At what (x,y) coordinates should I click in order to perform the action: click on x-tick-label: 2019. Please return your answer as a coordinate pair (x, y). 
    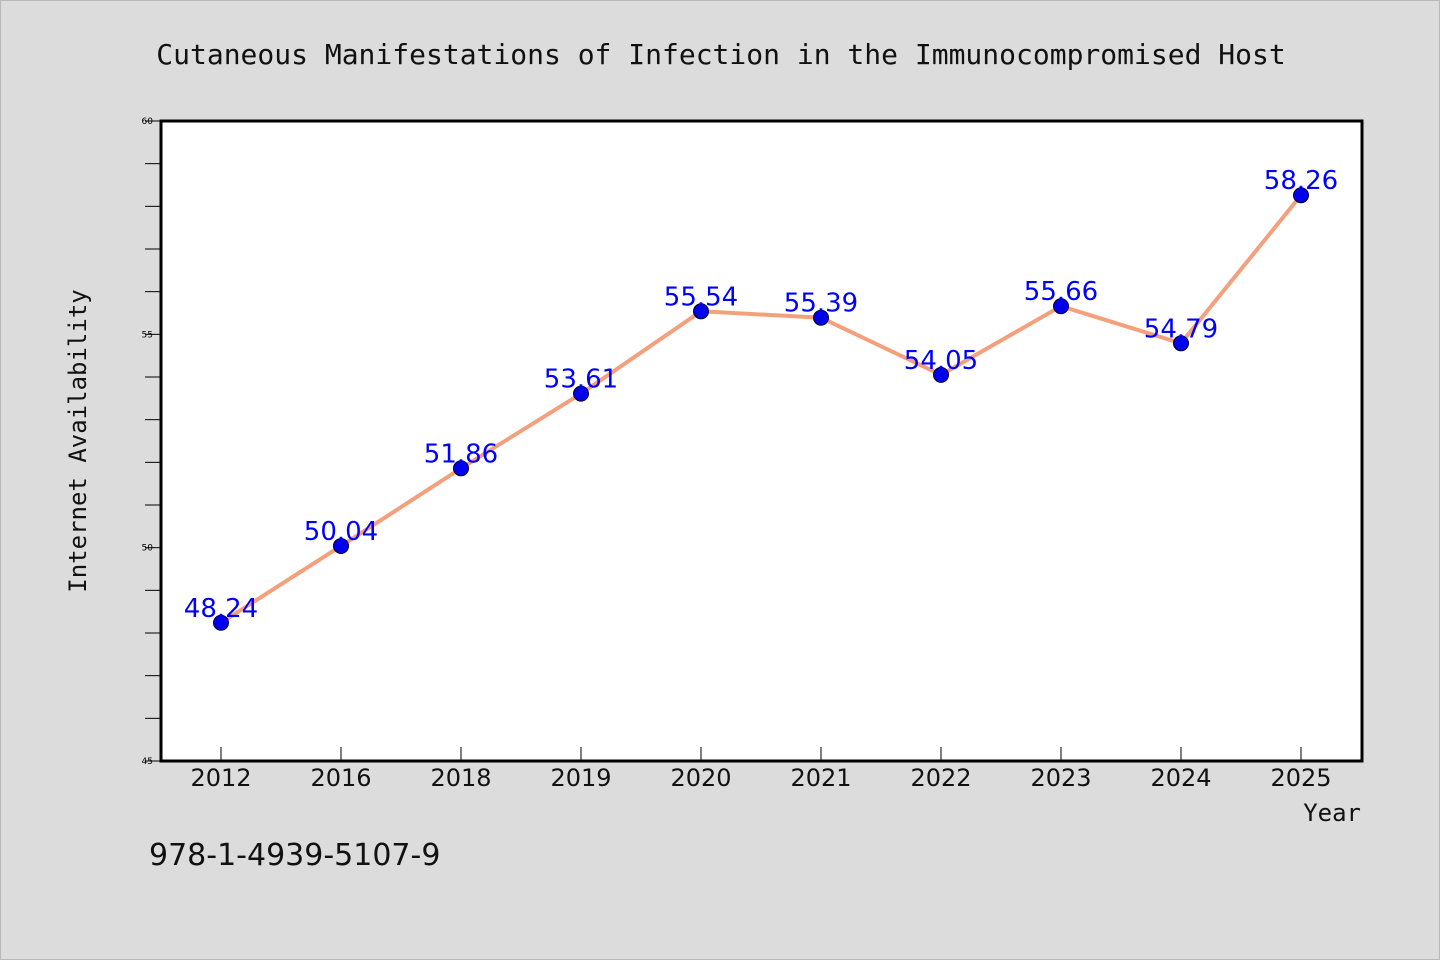
    Looking at the image, I should click on (580, 778).